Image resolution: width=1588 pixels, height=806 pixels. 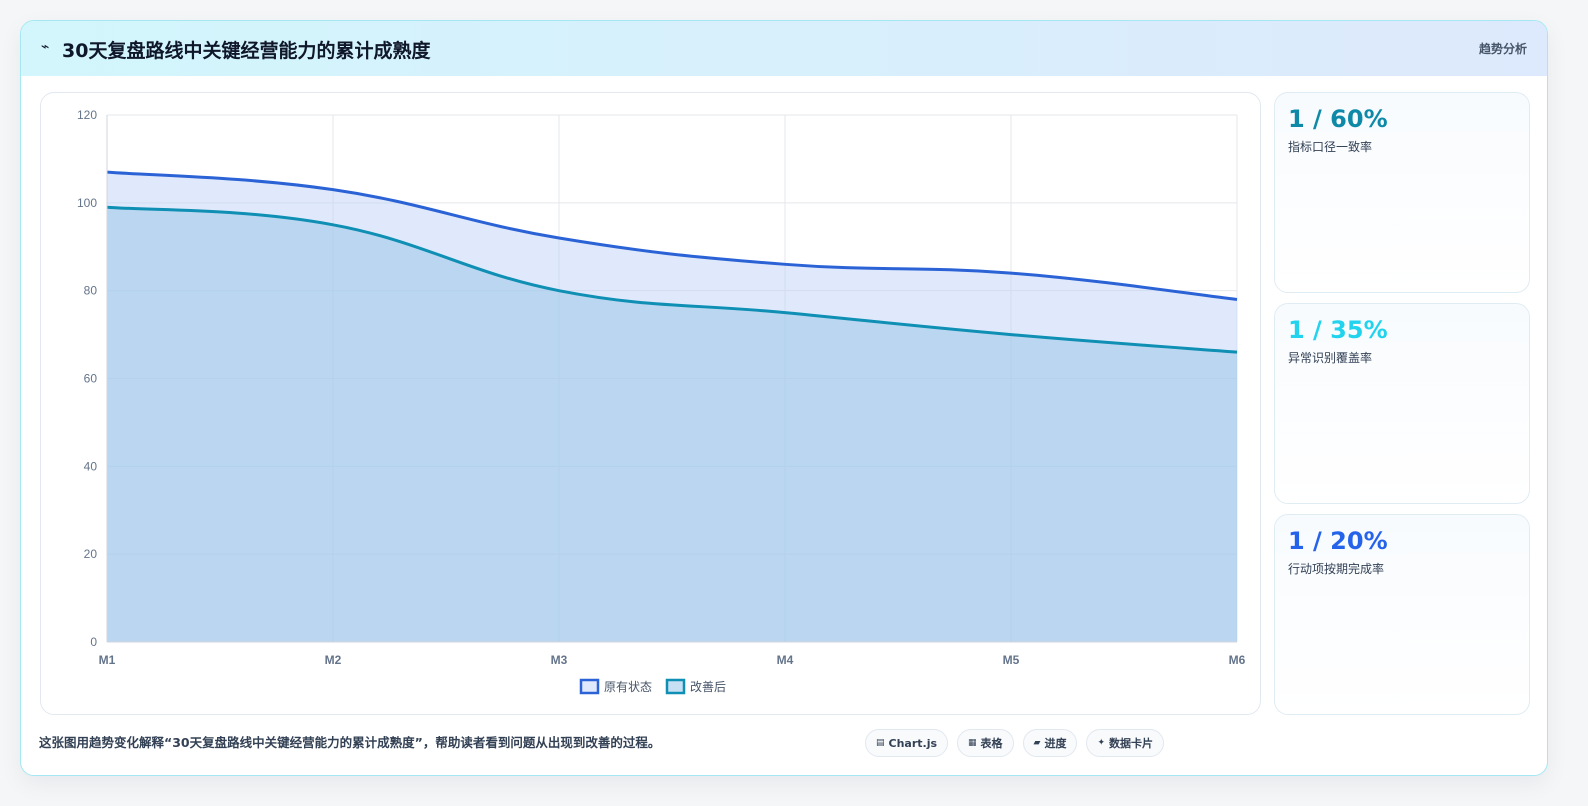 What do you see at coordinates (1402, 192) in the screenshot?
I see `kpi-card-consistency: 1 / 60% 指标口径一致率` at bounding box center [1402, 192].